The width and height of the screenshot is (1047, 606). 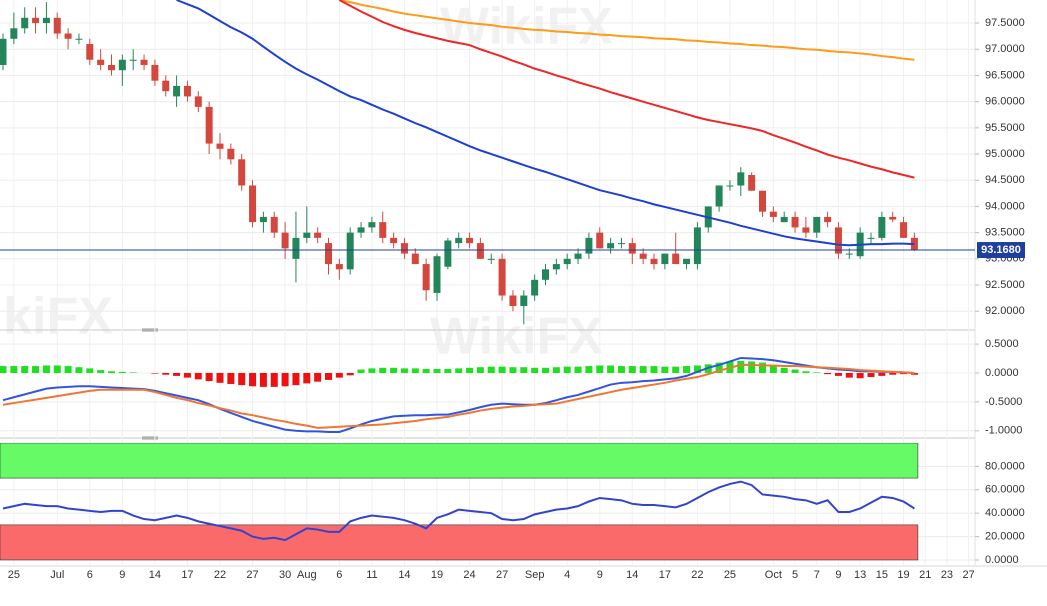 What do you see at coordinates (458, 394) in the screenshot?
I see `macd-line` at bounding box center [458, 394].